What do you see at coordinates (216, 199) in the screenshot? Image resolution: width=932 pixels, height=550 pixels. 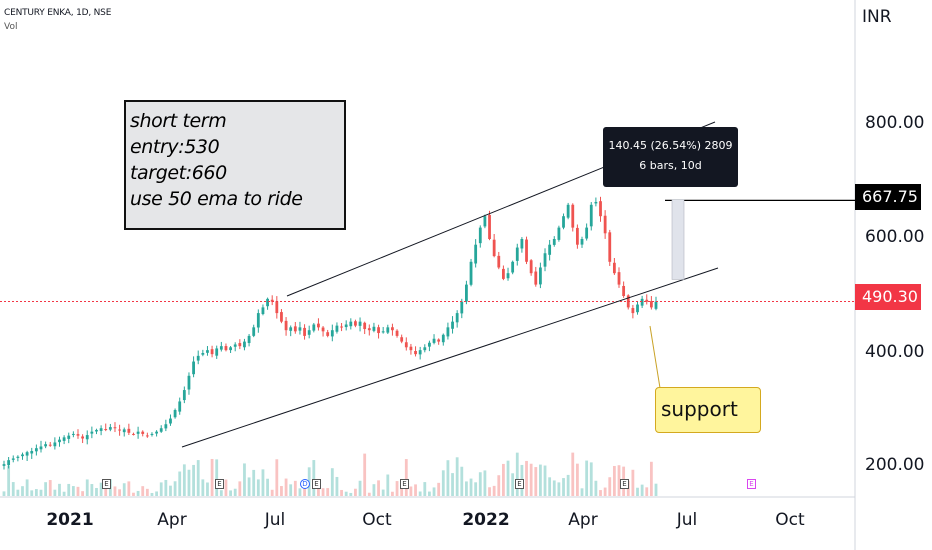 I see `note-line: use 50 ema to ride` at bounding box center [216, 199].